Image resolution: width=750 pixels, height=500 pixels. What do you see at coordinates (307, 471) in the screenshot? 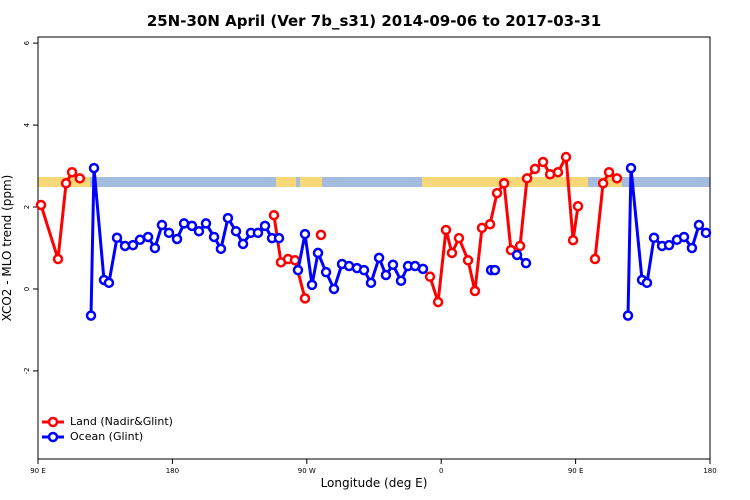
I see `x-tick-label: 90 W` at bounding box center [307, 471].